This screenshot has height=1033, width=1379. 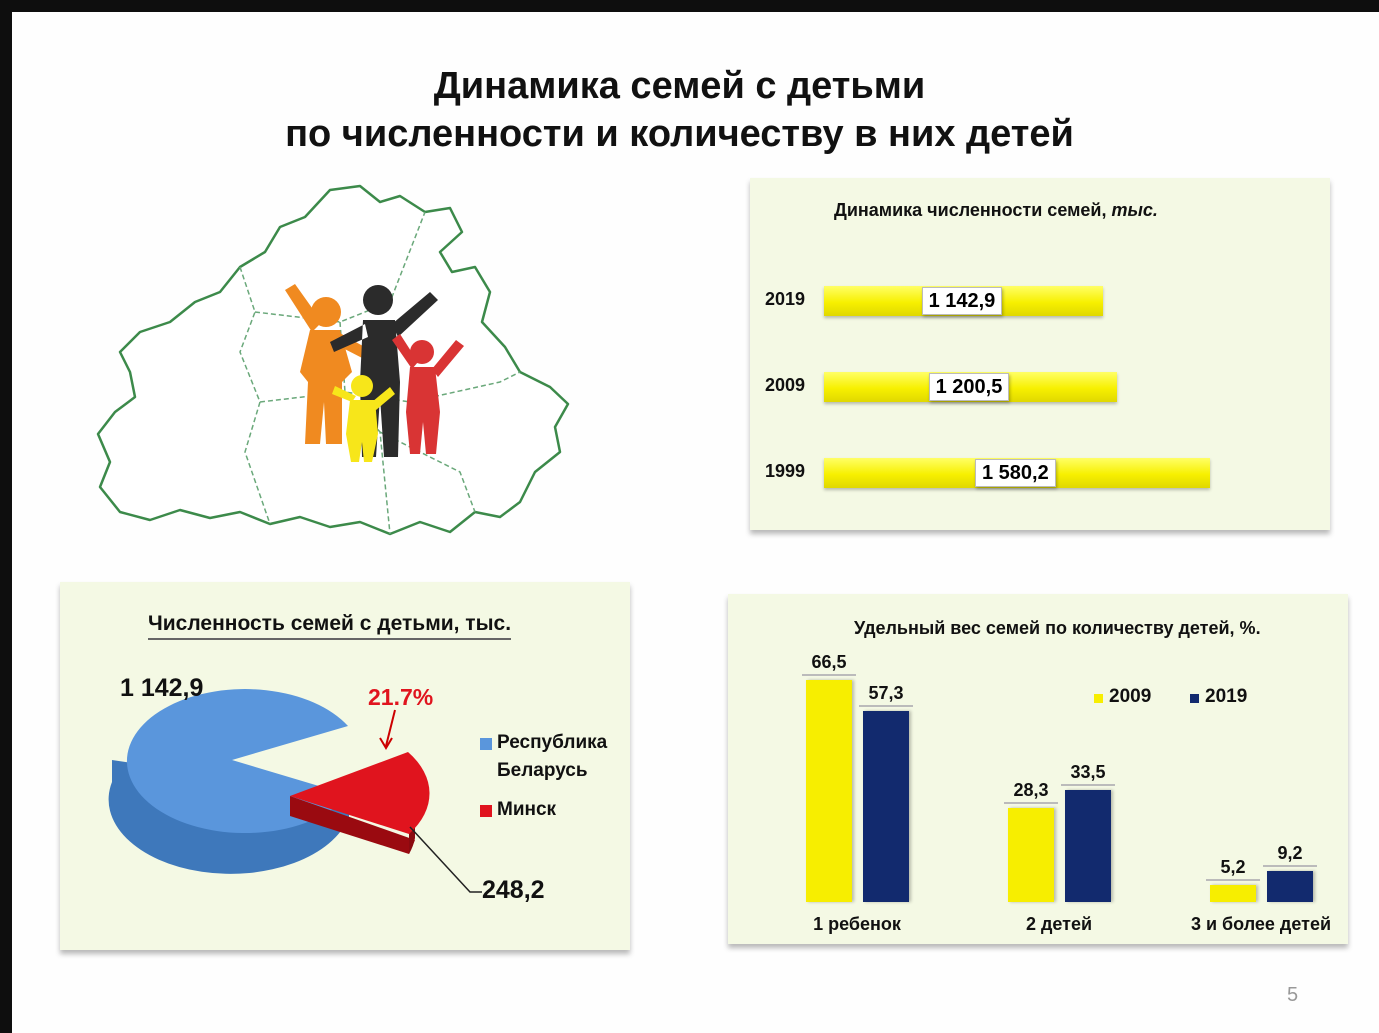 I want to click on legend-2009-label: 2009, so click(x=1130, y=696).